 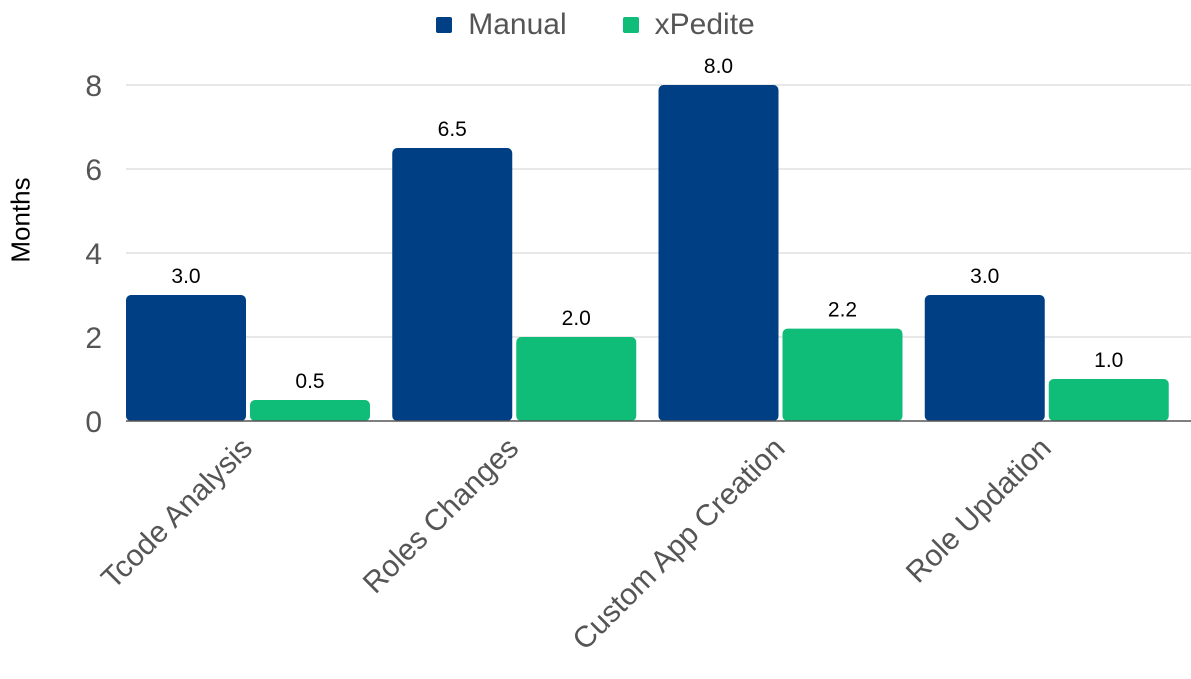 What do you see at coordinates (93, 422) in the screenshot?
I see `y-tick-label: 0` at bounding box center [93, 422].